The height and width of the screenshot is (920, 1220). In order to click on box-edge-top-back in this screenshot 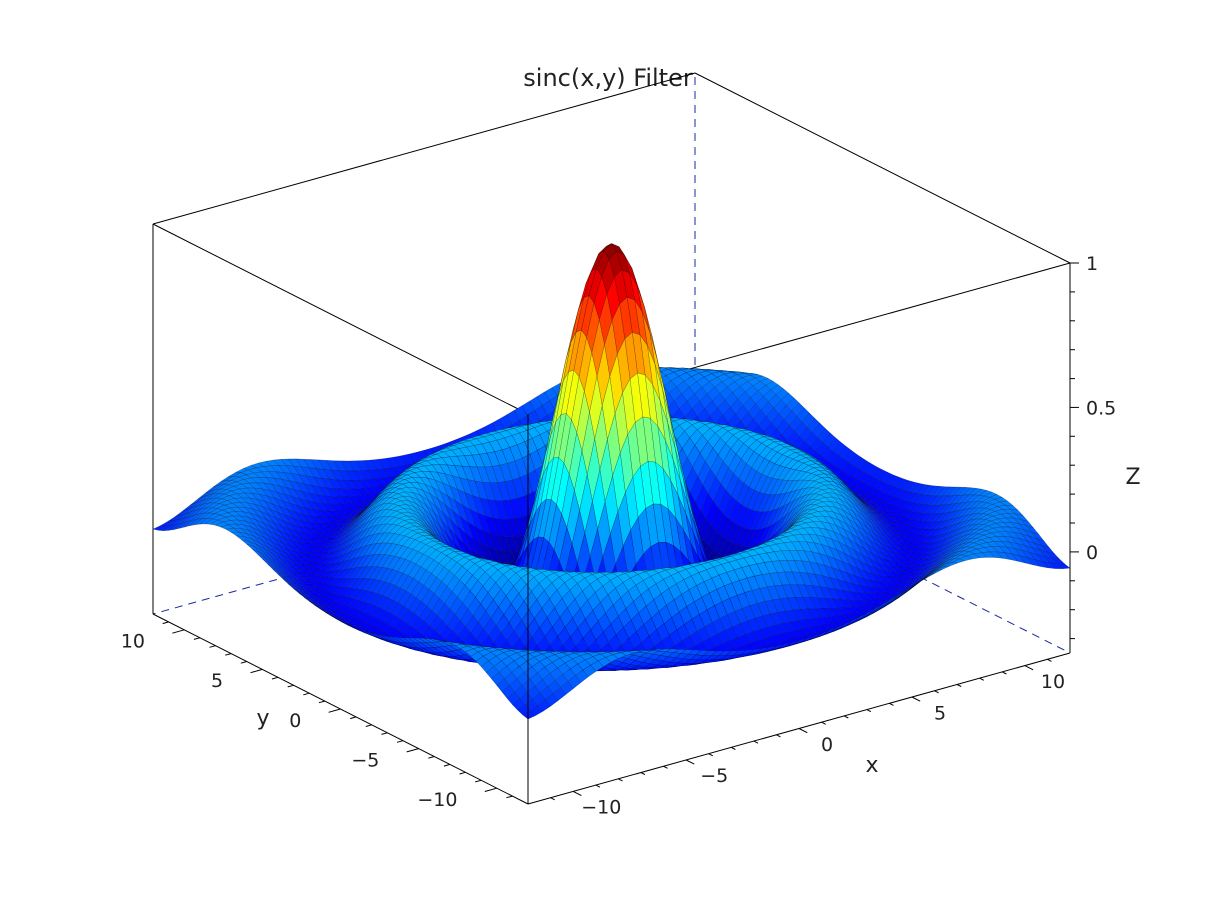, I will do `click(424, 148)`.